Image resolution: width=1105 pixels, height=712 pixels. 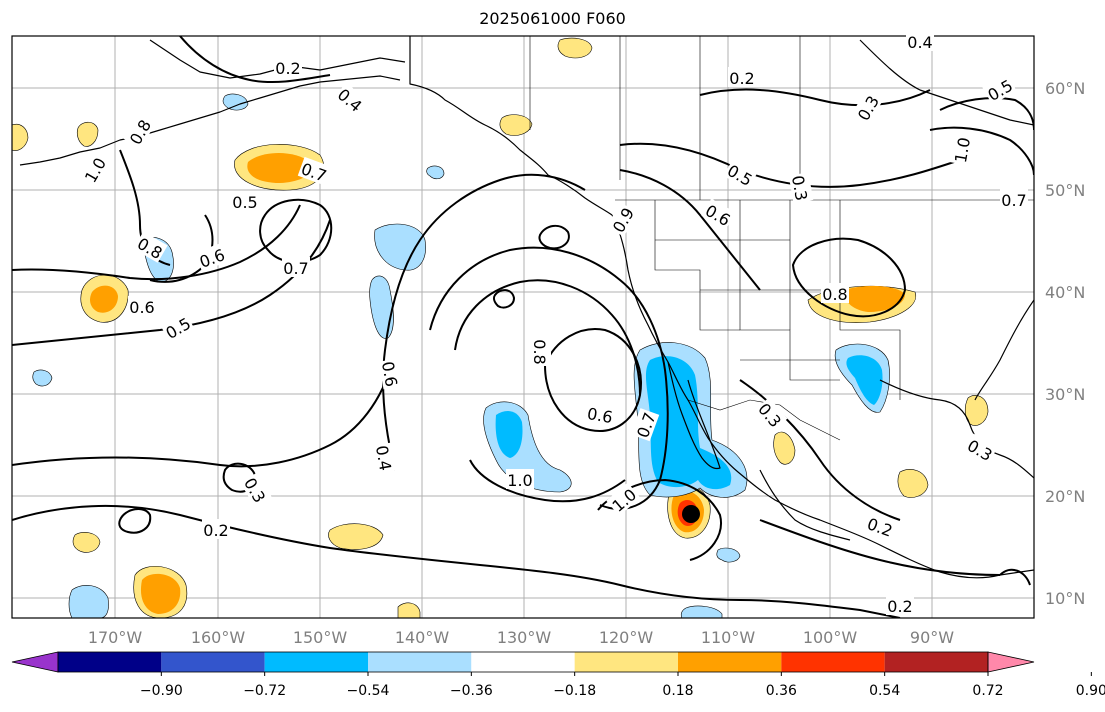 I want to click on lat-tick-label: 20°N, so click(x=1065, y=496).